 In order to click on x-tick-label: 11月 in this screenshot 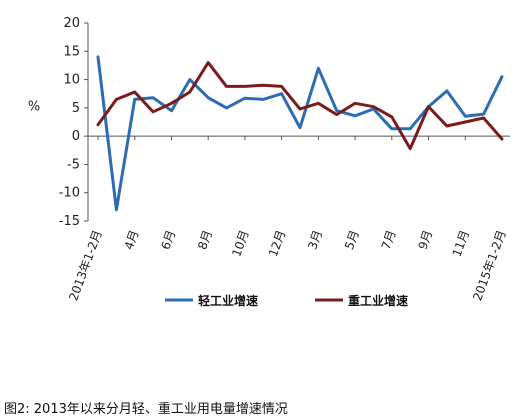, I will do `click(461, 243)`.